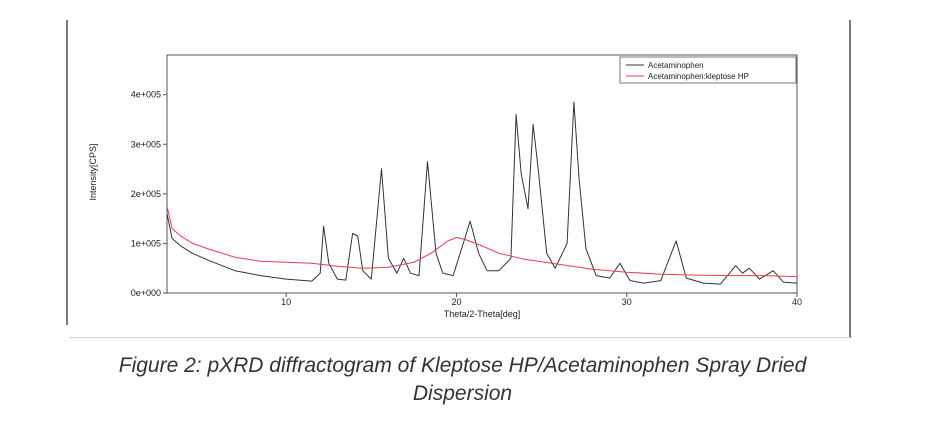 Image resolution: width=925 pixels, height=439 pixels. I want to click on y-tick-label: 4e+005, so click(146, 95).